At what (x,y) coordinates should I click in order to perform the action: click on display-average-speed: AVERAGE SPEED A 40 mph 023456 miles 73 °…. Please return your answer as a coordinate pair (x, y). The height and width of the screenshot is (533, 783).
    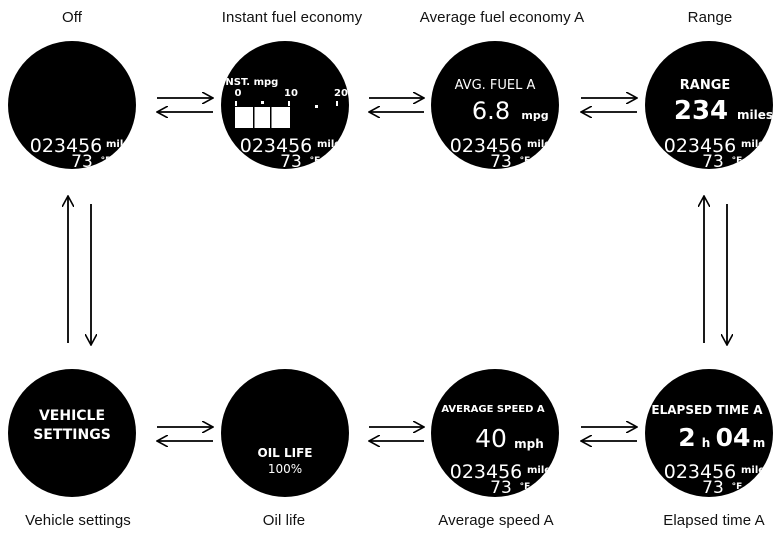
    Looking at the image, I should click on (495, 433).